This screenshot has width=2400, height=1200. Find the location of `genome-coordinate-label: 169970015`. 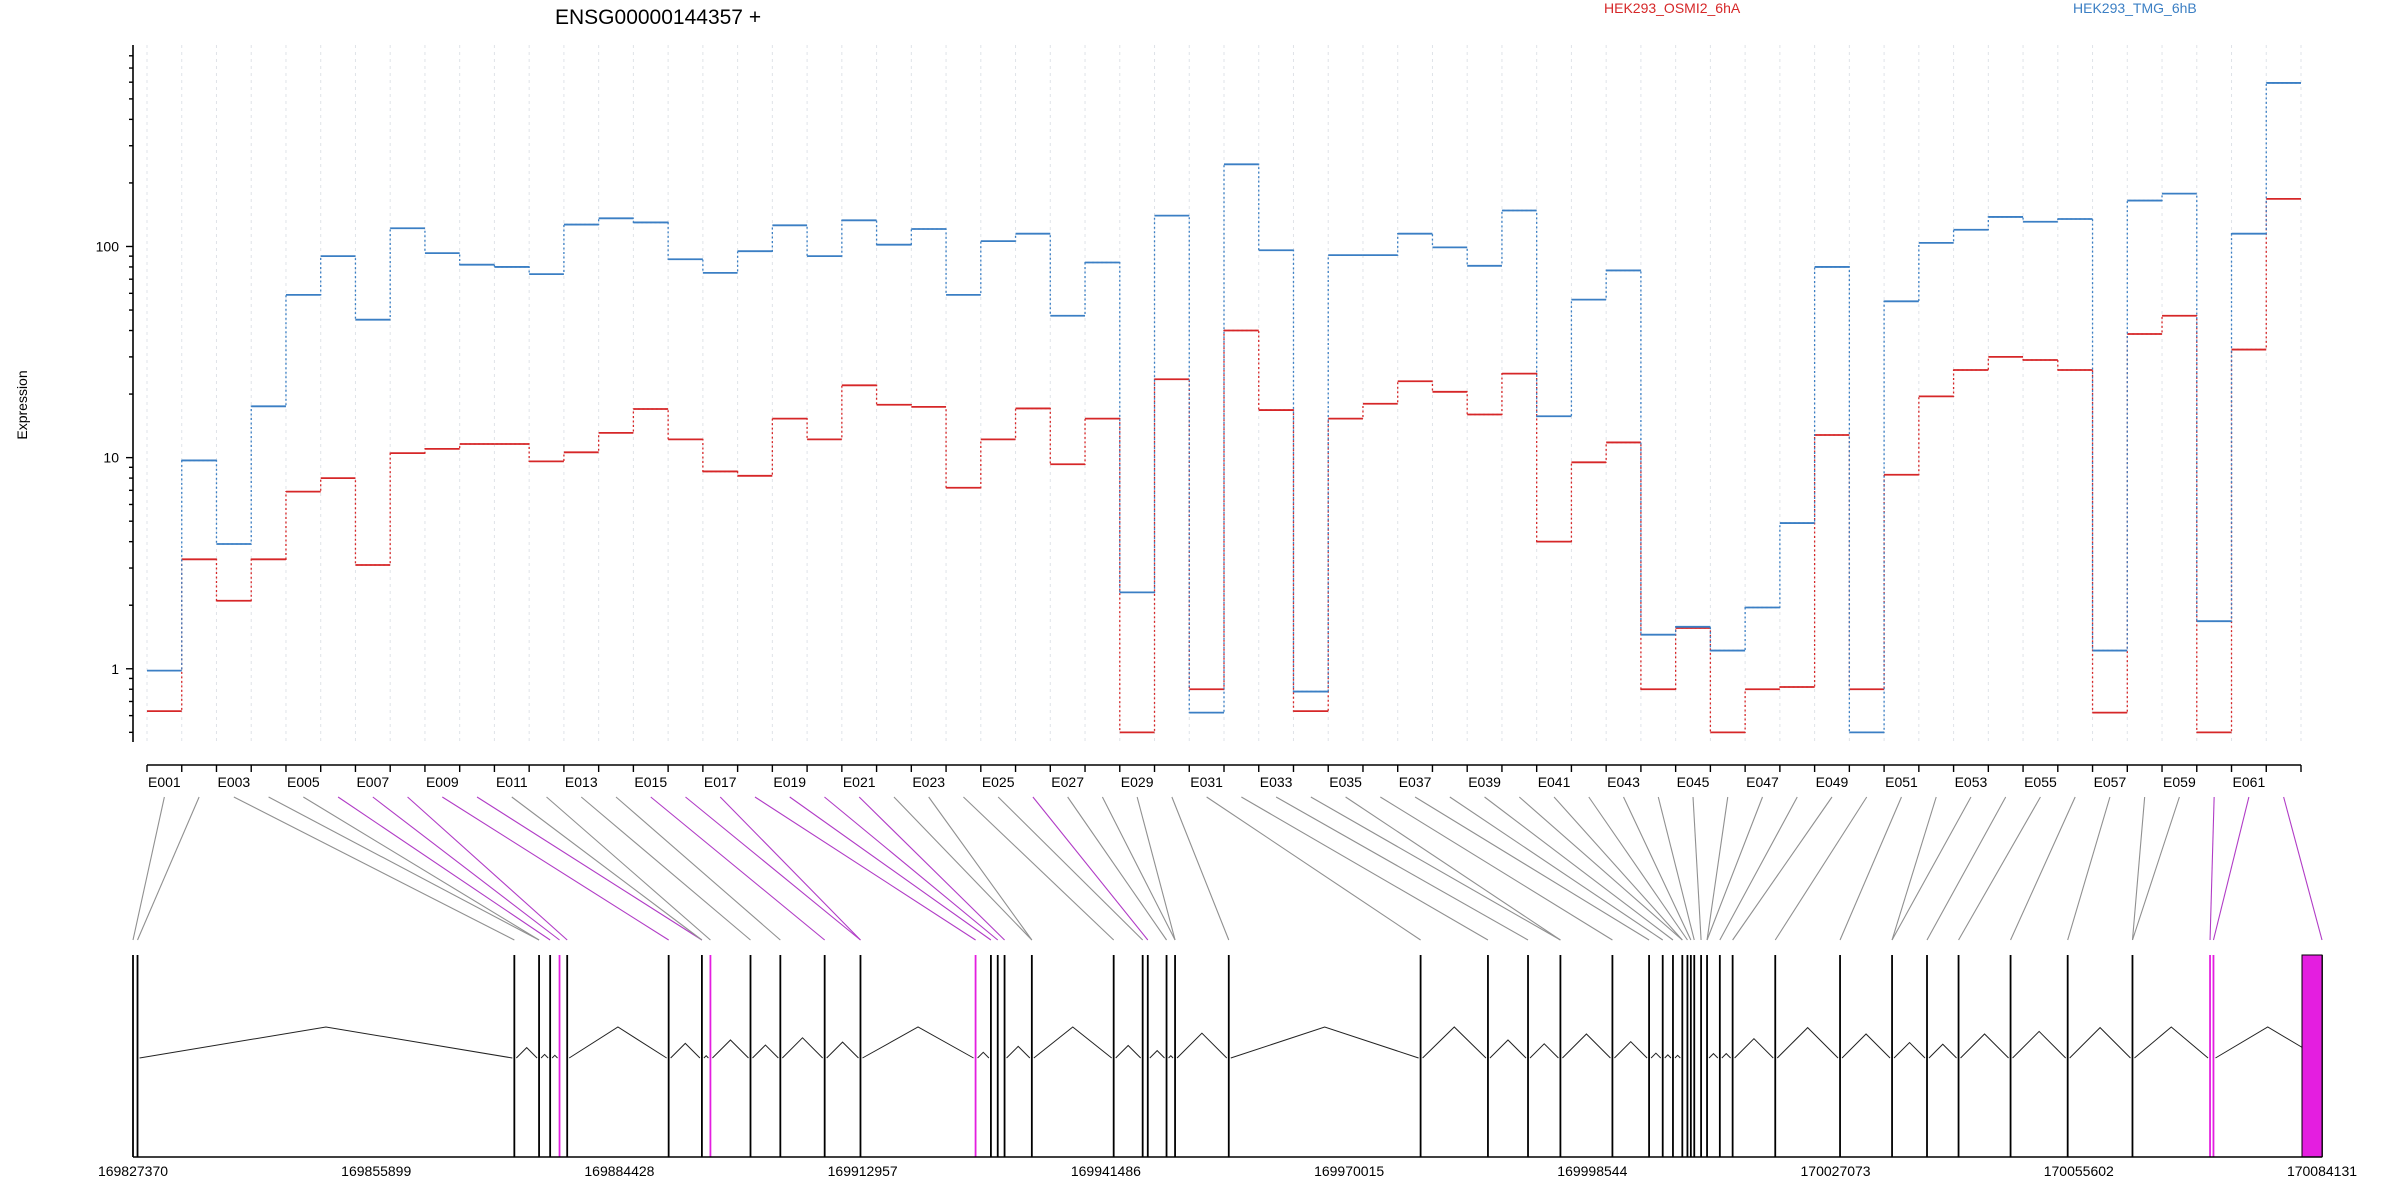

genome-coordinate-label: 169970015 is located at coordinates (1349, 1171).